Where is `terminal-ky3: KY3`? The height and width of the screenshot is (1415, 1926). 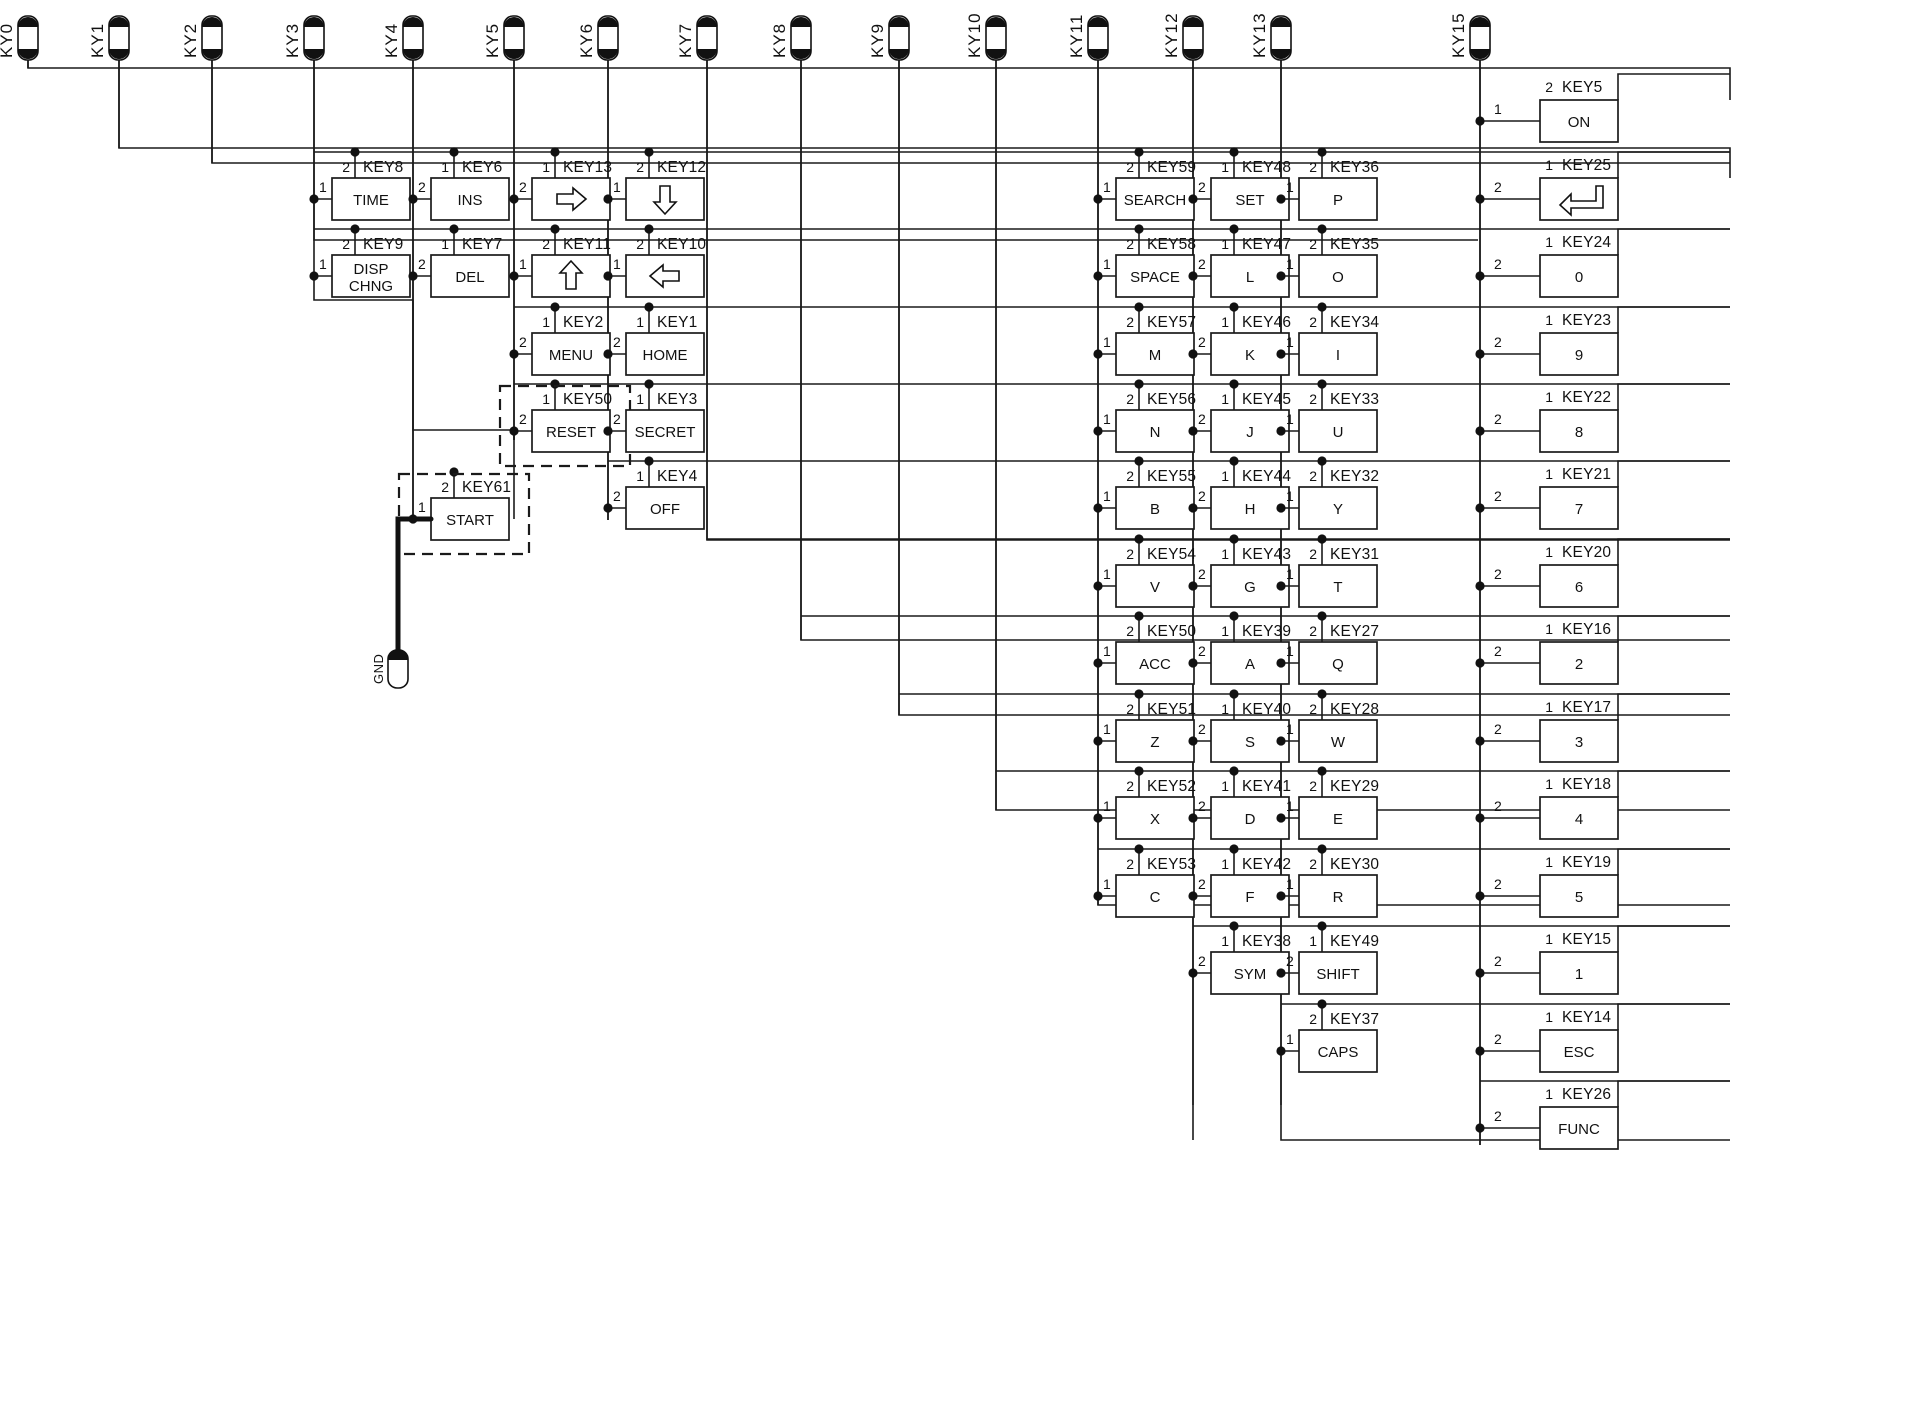 terminal-ky3: KY3 is located at coordinates (304, 38).